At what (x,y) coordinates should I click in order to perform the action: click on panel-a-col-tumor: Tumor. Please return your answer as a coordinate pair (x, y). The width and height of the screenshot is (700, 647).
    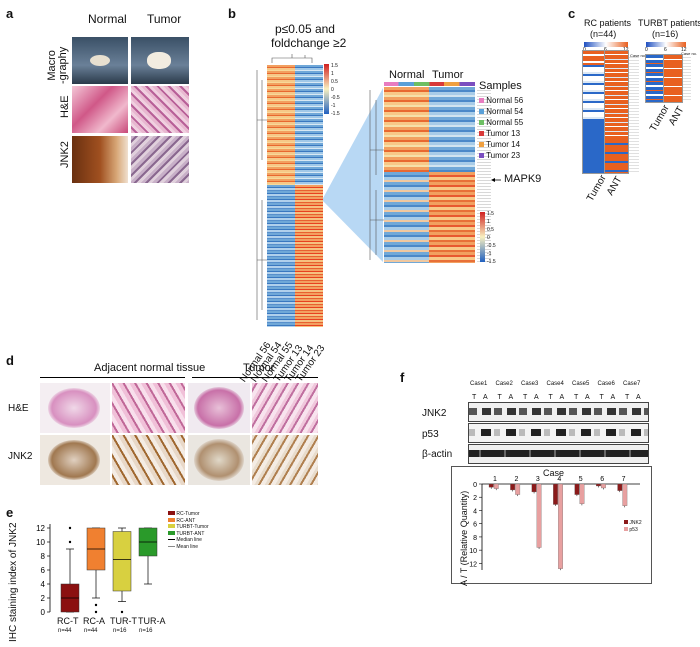
    Looking at the image, I should click on (164, 19).